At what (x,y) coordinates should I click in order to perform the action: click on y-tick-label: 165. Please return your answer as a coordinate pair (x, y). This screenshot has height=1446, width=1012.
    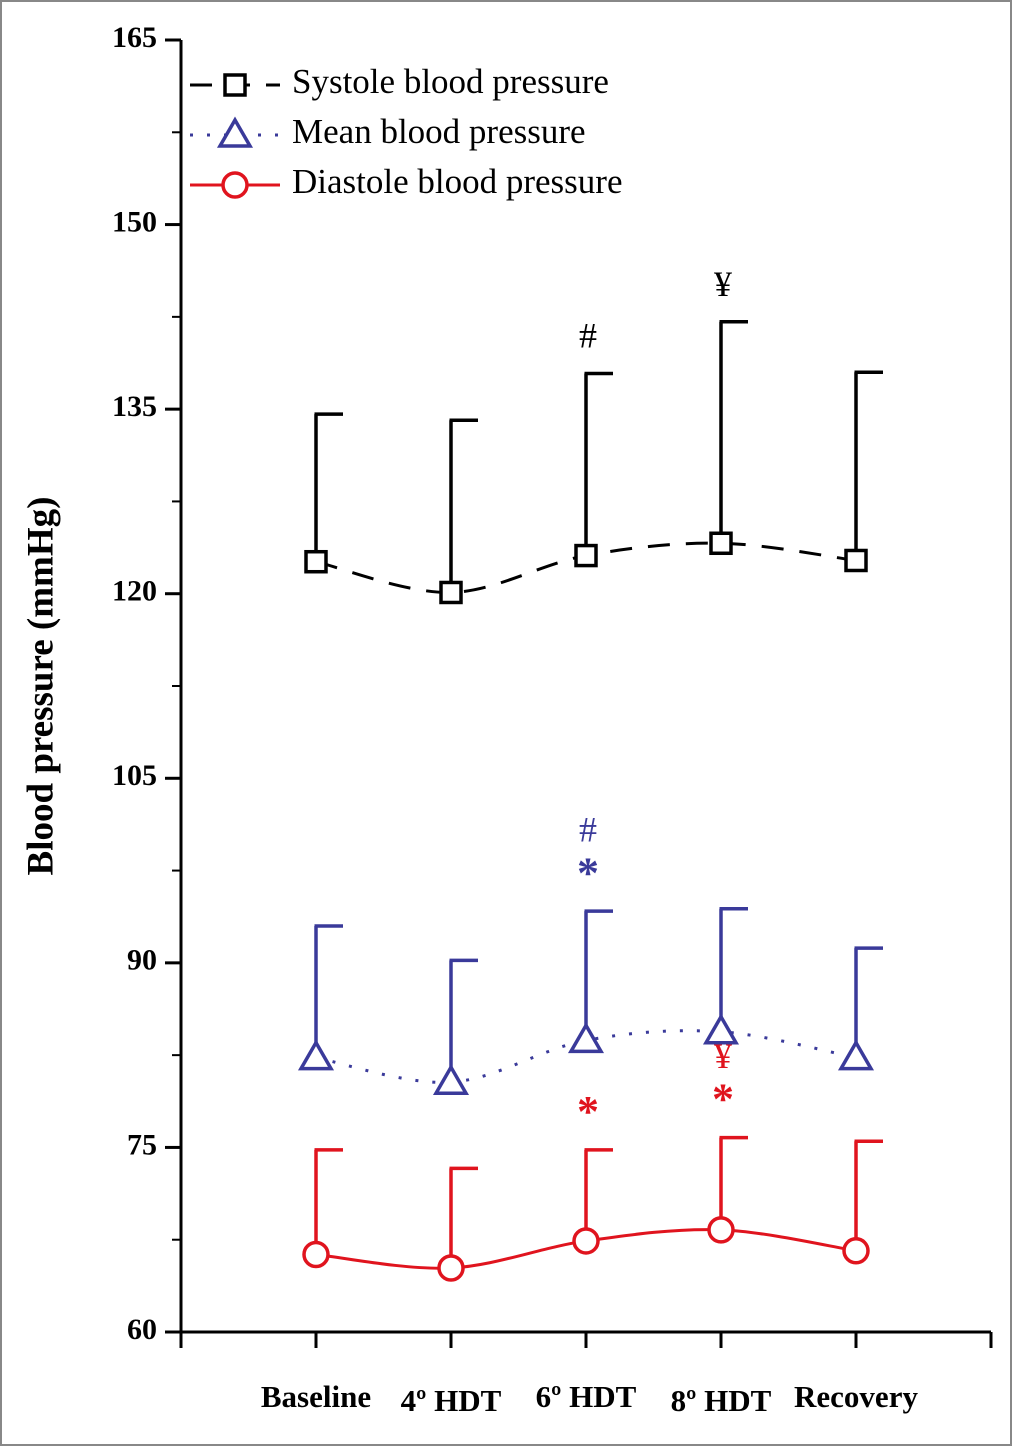
    Looking at the image, I should click on (134, 37).